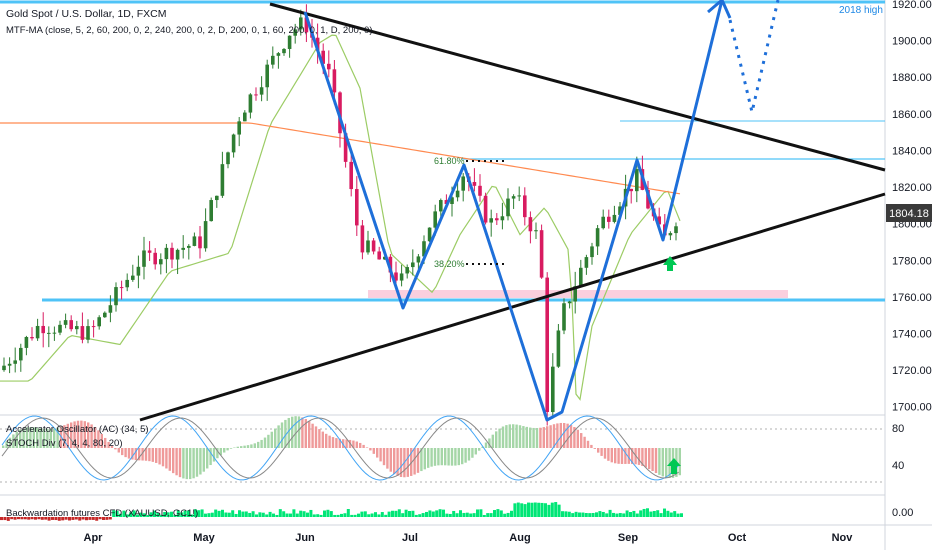  Describe the element at coordinates (912, 261) in the screenshot. I see `price-tick-label: 1780.00` at that location.